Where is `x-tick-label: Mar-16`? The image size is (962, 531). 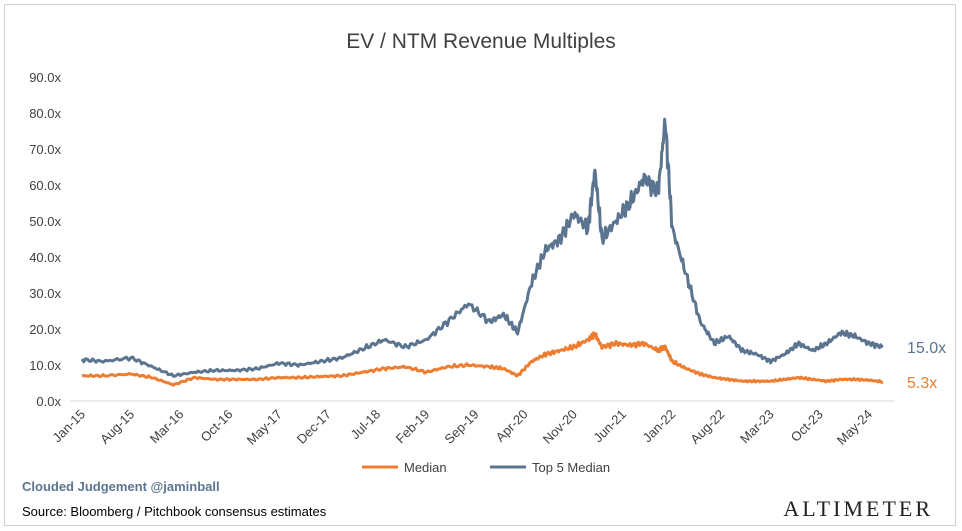 x-tick-label: Mar-16 is located at coordinates (167, 427).